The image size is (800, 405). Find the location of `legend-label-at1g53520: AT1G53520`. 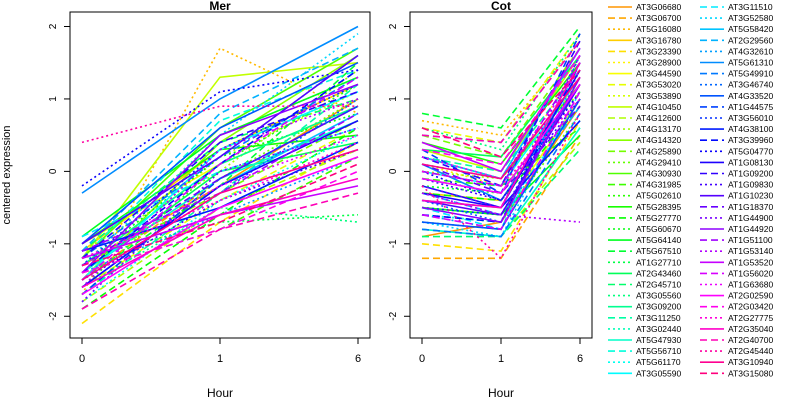

legend-label-at1g53520: AT1G53520 is located at coordinates (750, 262).